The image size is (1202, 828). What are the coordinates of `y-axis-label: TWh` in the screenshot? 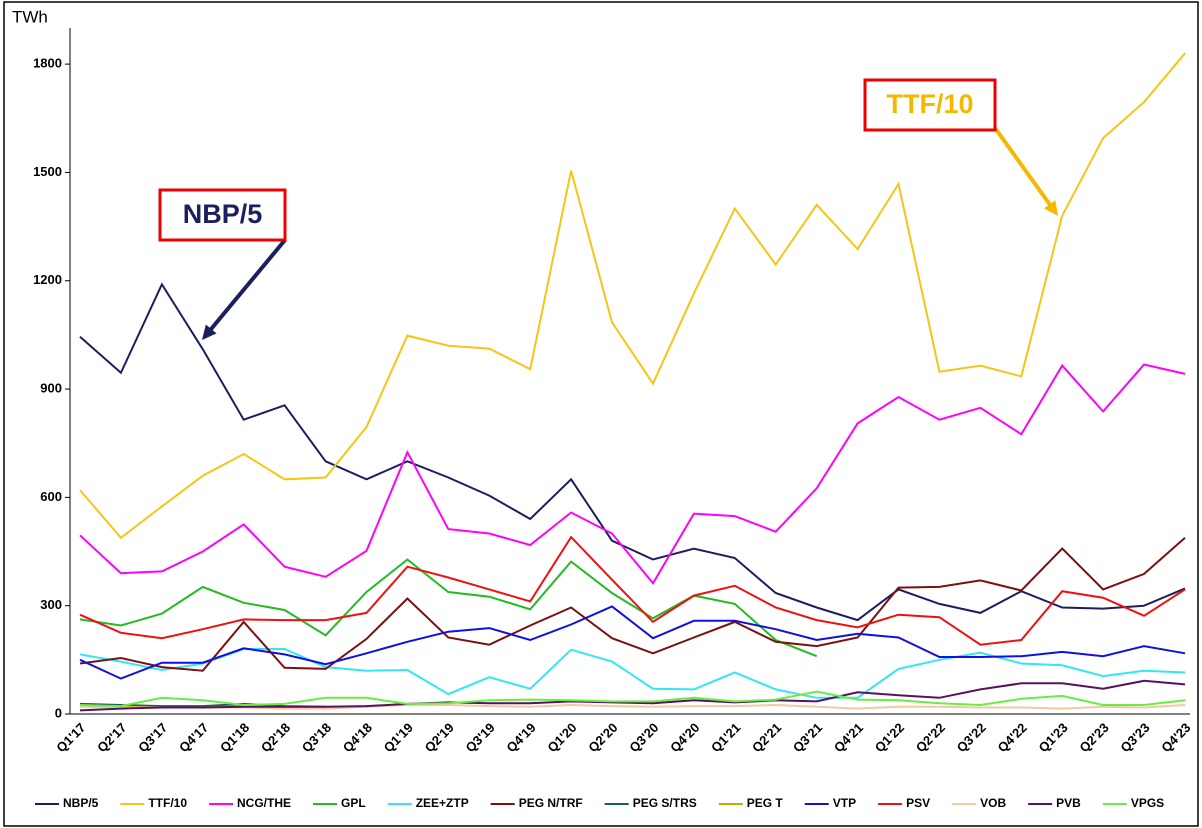 It's located at (30, 16).